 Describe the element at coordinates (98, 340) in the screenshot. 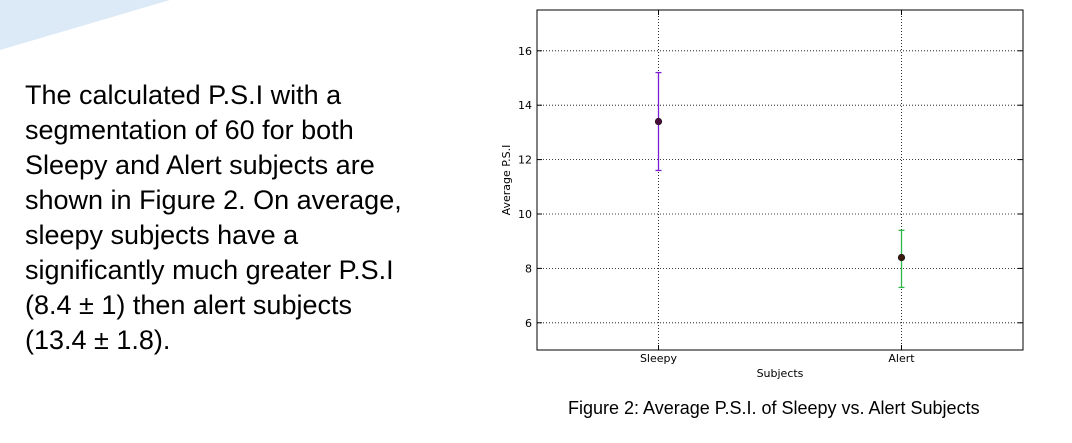

I see `body-line: (13.4 ± 1.8).` at that location.